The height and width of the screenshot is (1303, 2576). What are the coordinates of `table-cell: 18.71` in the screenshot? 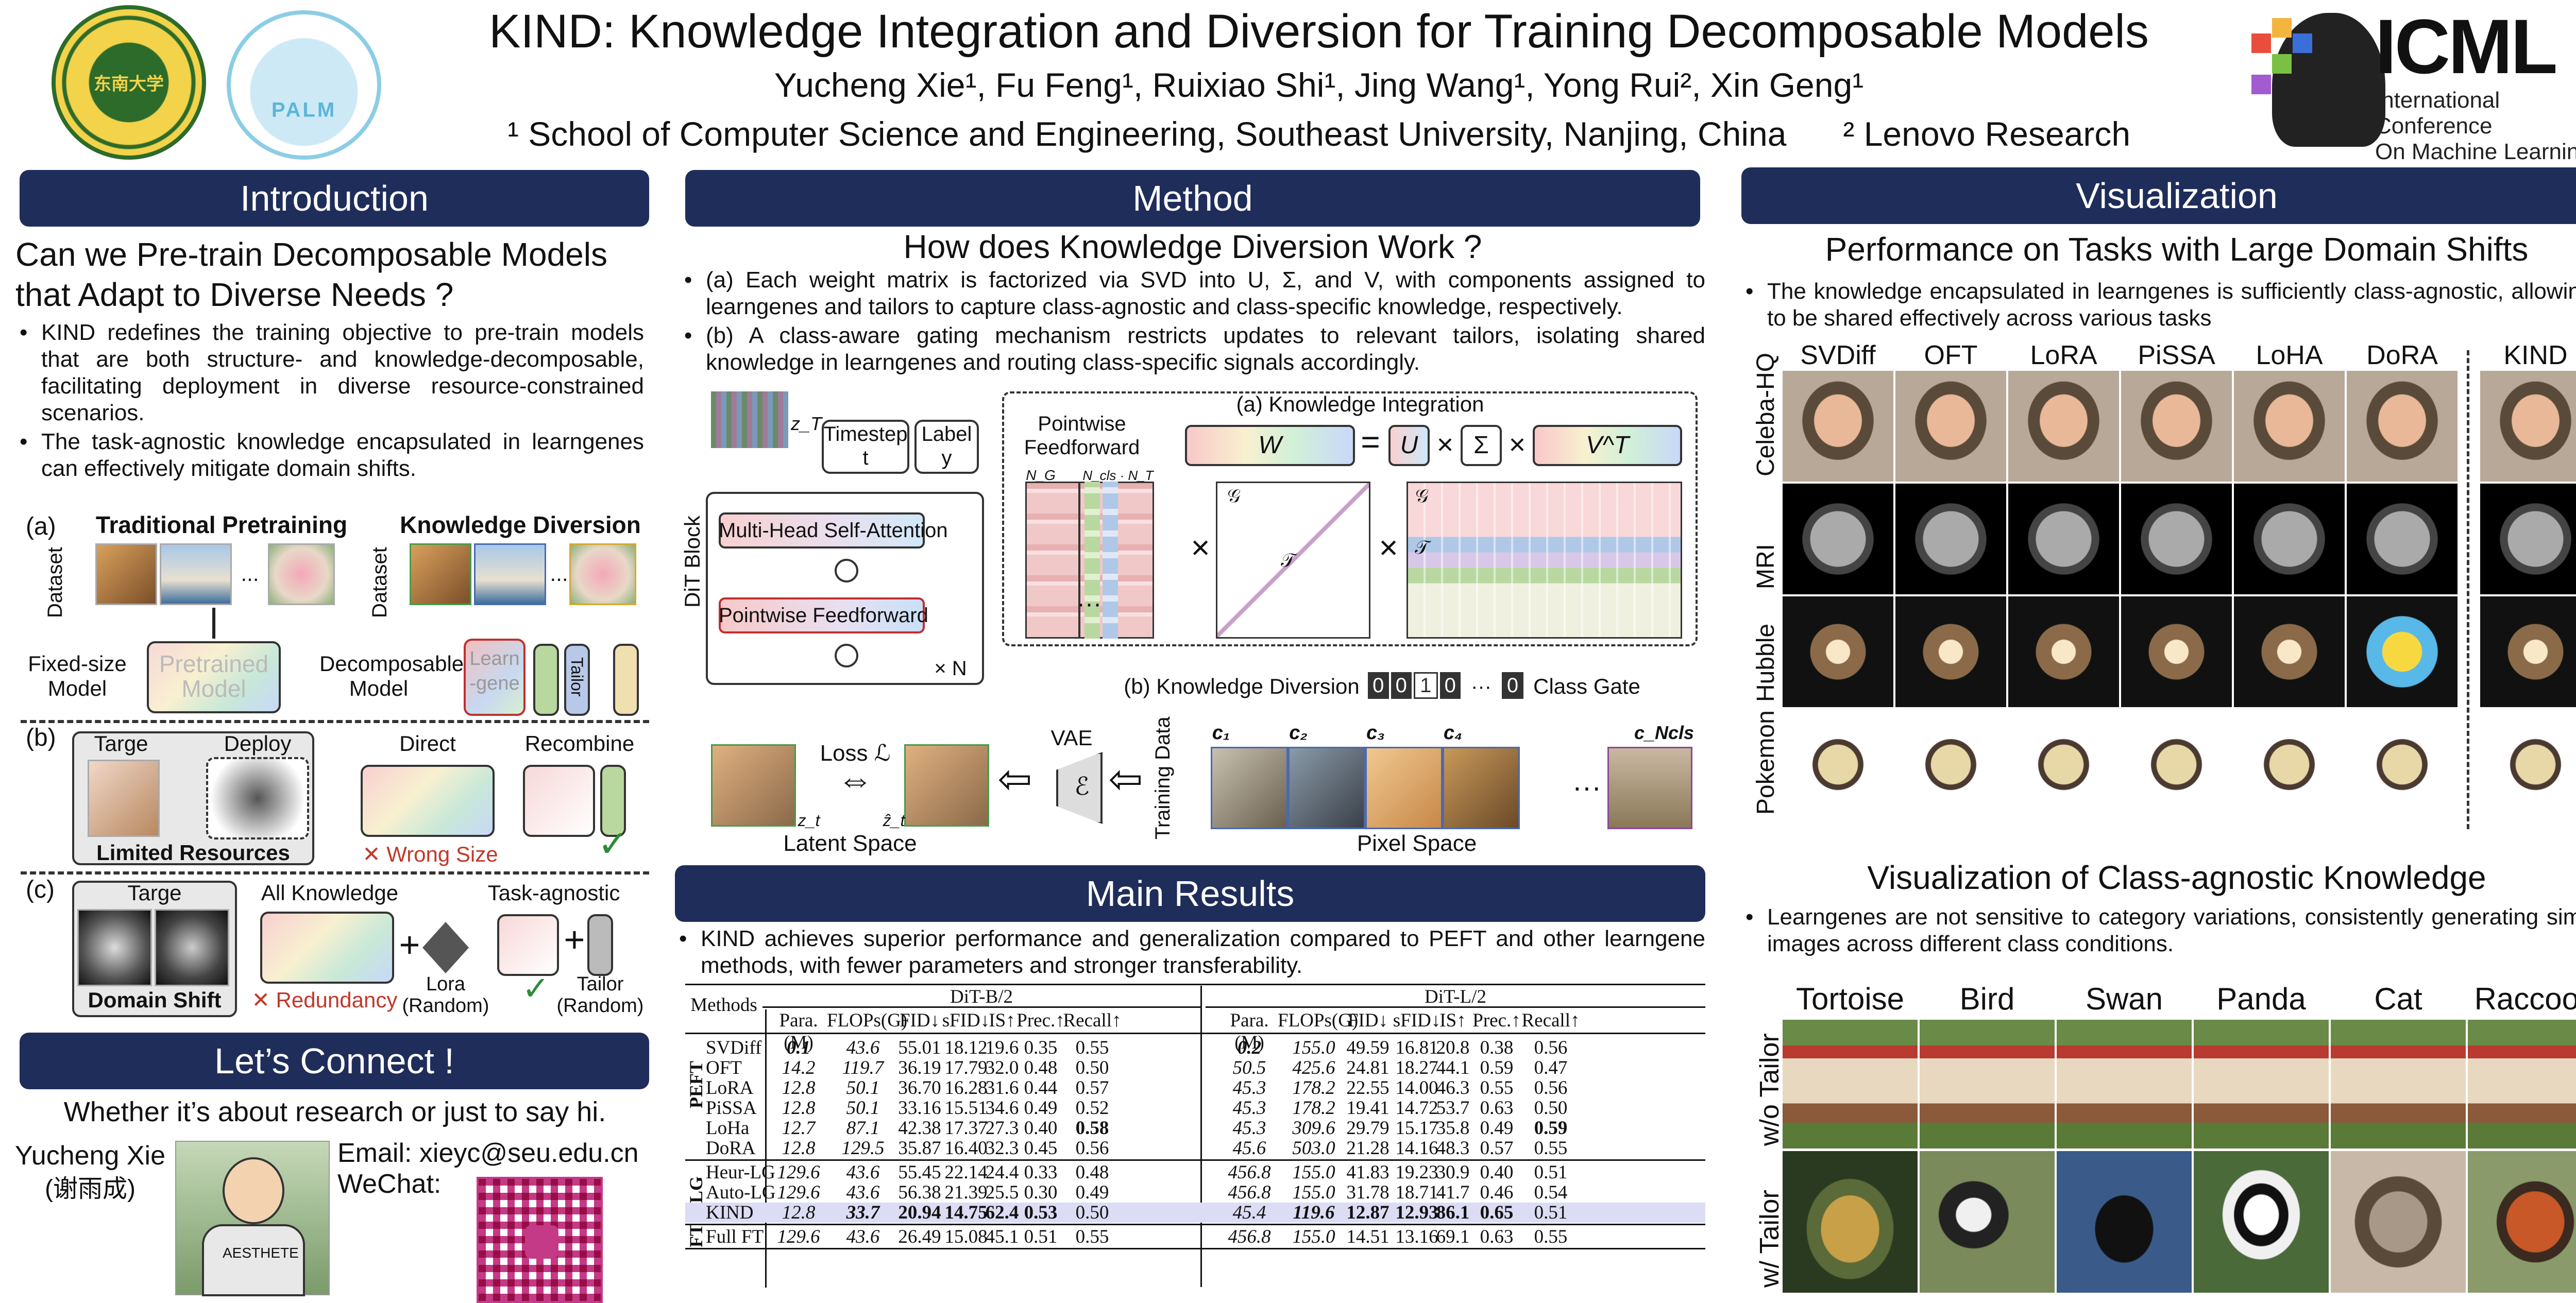 It's located at (1416, 1192).